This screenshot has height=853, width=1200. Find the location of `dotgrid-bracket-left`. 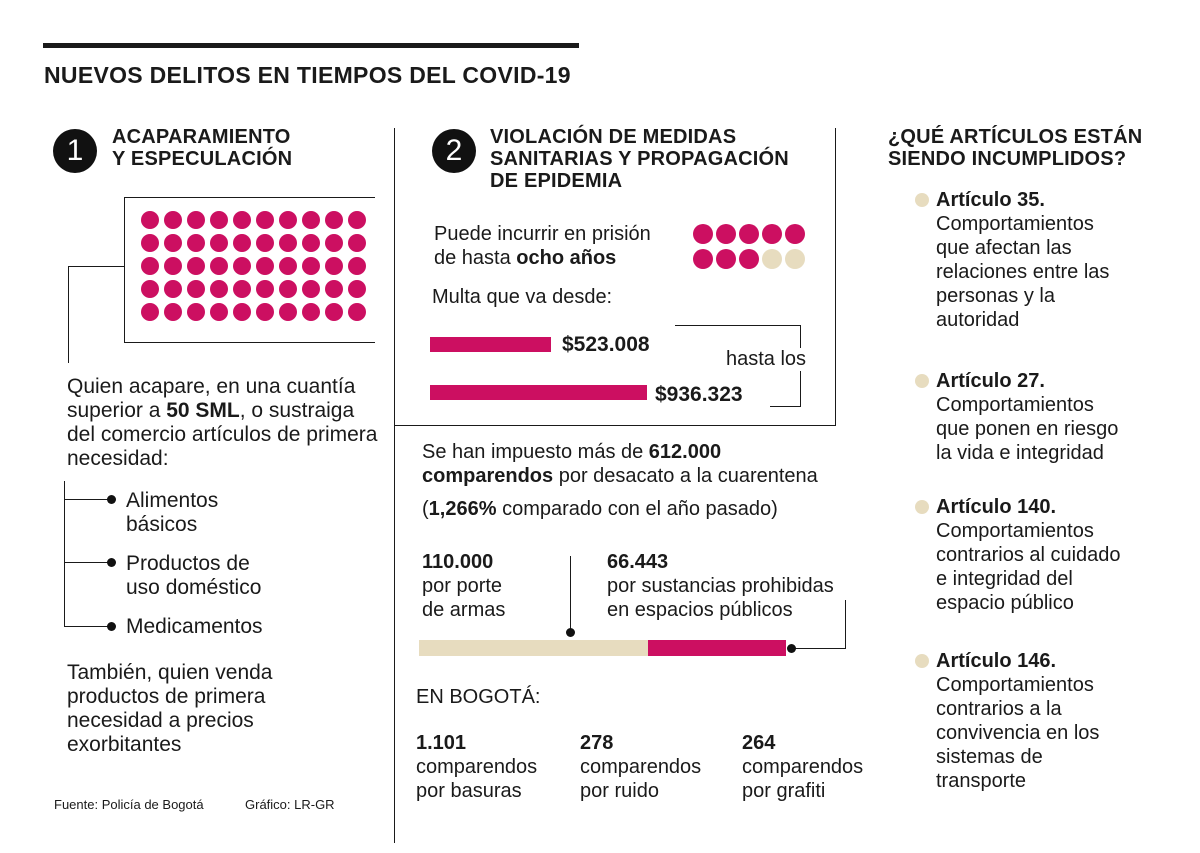

dotgrid-bracket-left is located at coordinates (124, 270).